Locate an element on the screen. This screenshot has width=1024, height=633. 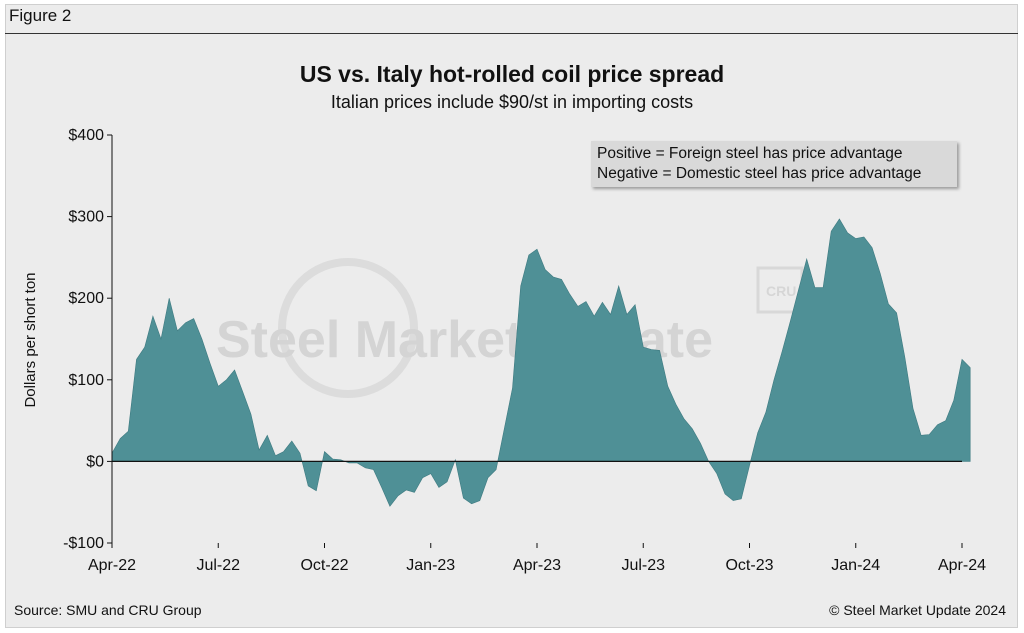
watermark: Steel Market Update CRU is located at coordinates (510, 328).